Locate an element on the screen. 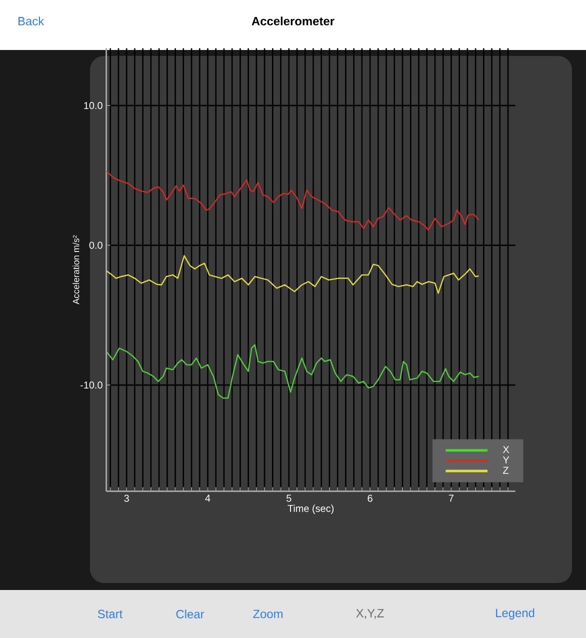 Image resolution: width=586 pixels, height=638 pixels. text: Start is located at coordinates (110, 614).